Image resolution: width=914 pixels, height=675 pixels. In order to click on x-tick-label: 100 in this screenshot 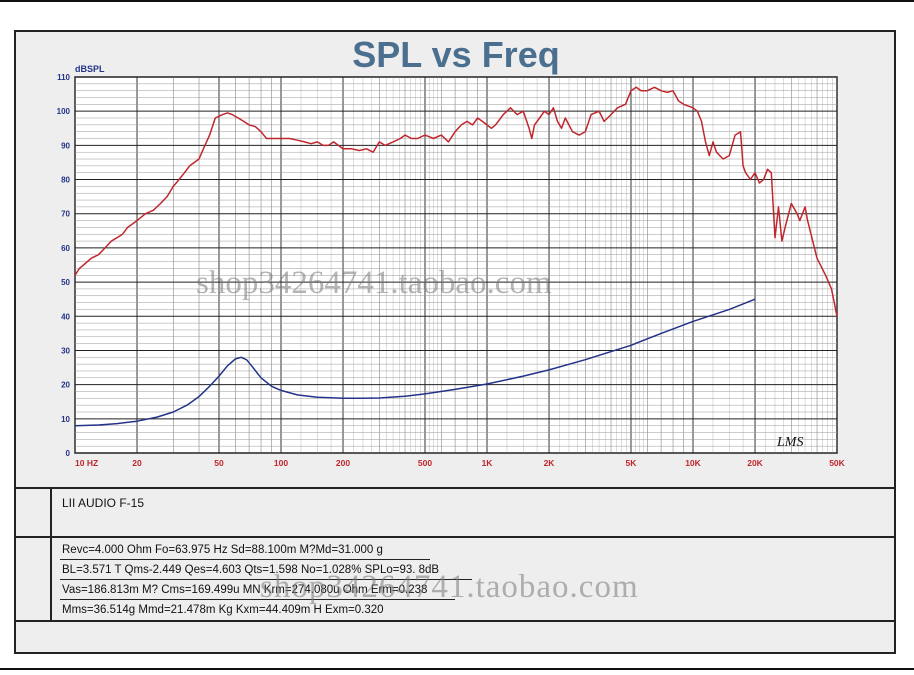, I will do `click(281, 463)`.